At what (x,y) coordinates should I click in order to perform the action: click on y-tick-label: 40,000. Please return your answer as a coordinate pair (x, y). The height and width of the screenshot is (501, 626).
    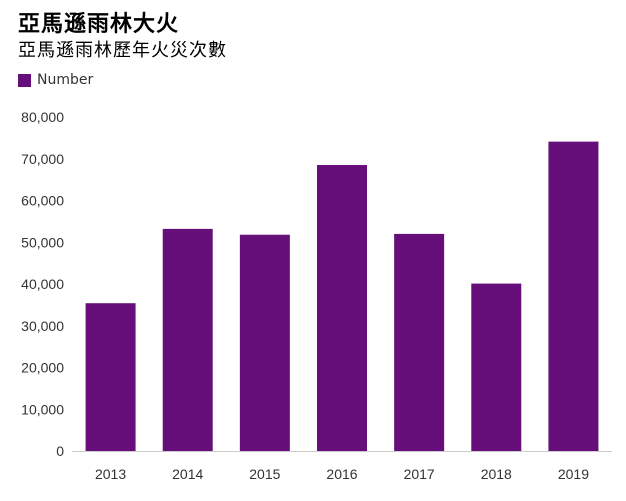
    Looking at the image, I should click on (42, 284).